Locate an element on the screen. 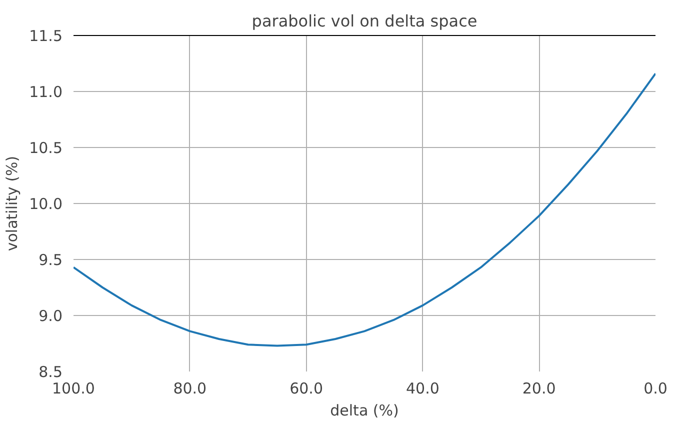 Image resolution: width=673 pixels, height=422 pixels. y-axis-title: volatility (%) is located at coordinates (12, 204).